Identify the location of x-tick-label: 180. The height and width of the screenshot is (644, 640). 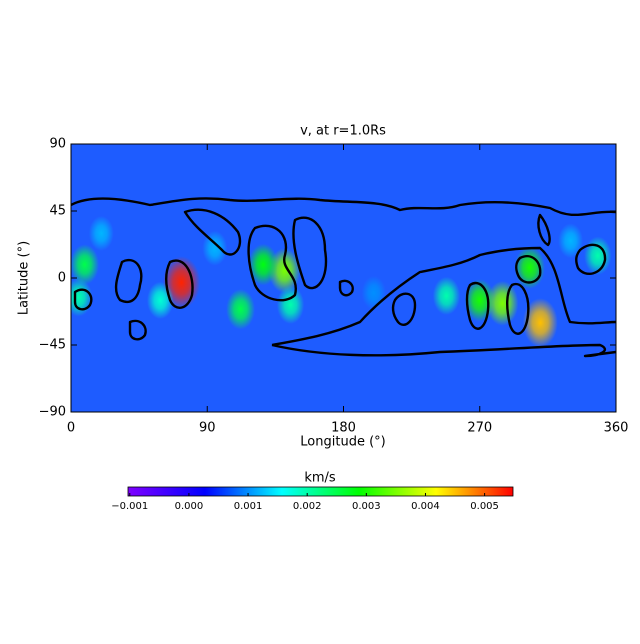
(343, 428).